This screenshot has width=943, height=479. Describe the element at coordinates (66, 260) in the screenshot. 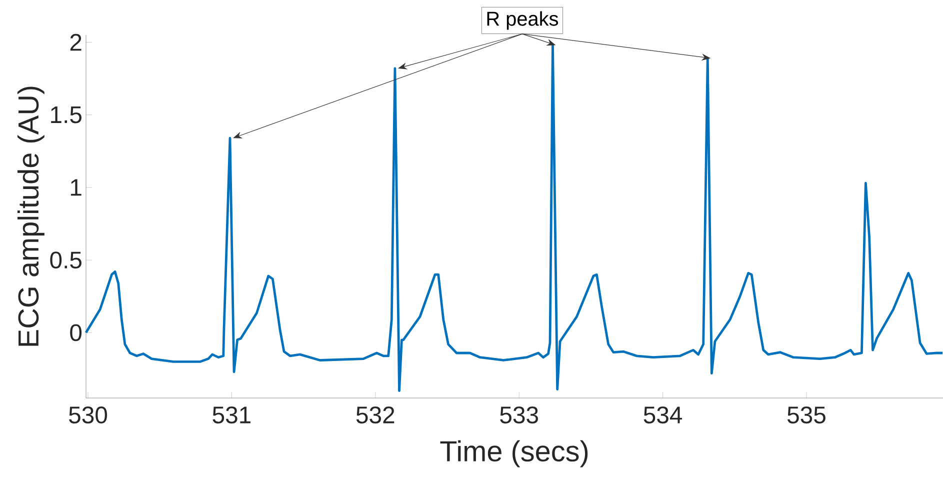

I see `y-tick-label: 0.5` at that location.